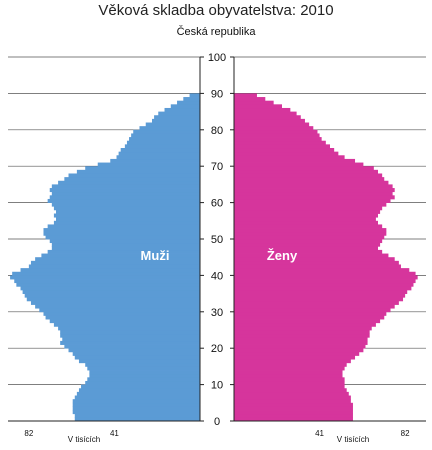 The width and height of the screenshot is (432, 450). I want to click on age-axis-ticks: 0 10 20 30 40 50 60 70 80 90 100, so click(217, 240).